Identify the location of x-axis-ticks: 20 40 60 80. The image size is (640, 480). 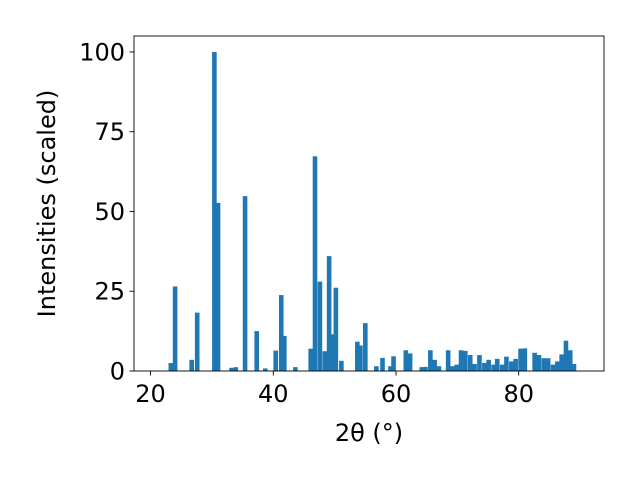
(334, 389).